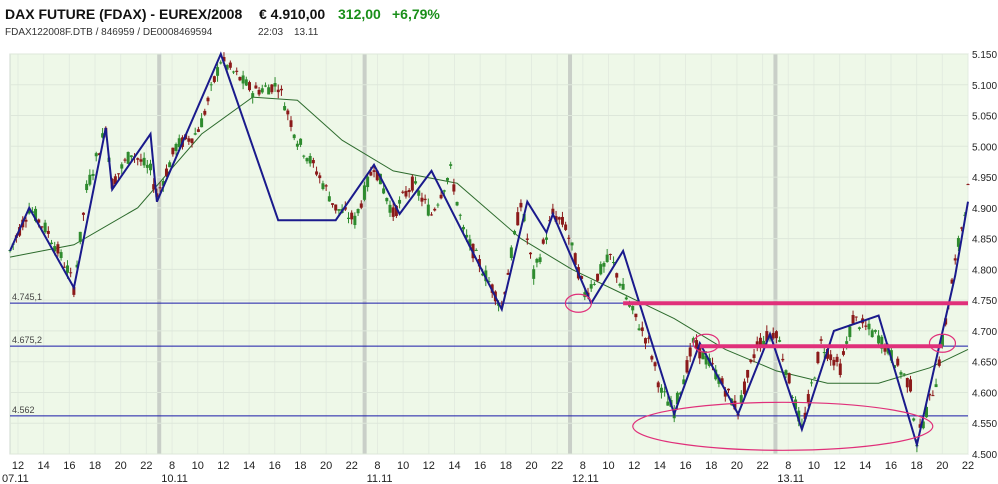 The width and height of the screenshot is (998, 484). Describe the element at coordinates (27, 297) in the screenshot. I see `support-level-label: 4.745,1` at that location.